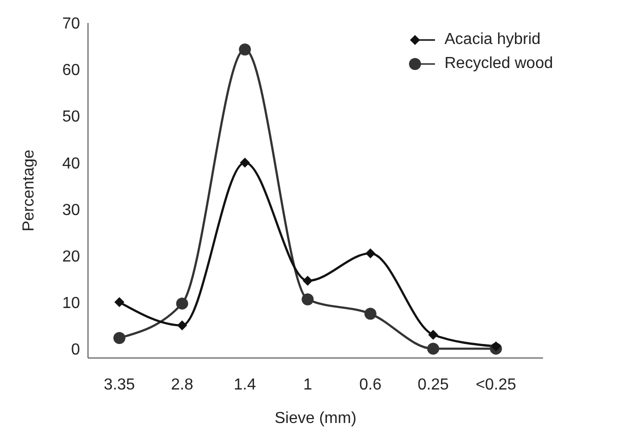 The height and width of the screenshot is (441, 631). Describe the element at coordinates (370, 385) in the screenshot. I see `x-tick-label: 0.6` at that location.